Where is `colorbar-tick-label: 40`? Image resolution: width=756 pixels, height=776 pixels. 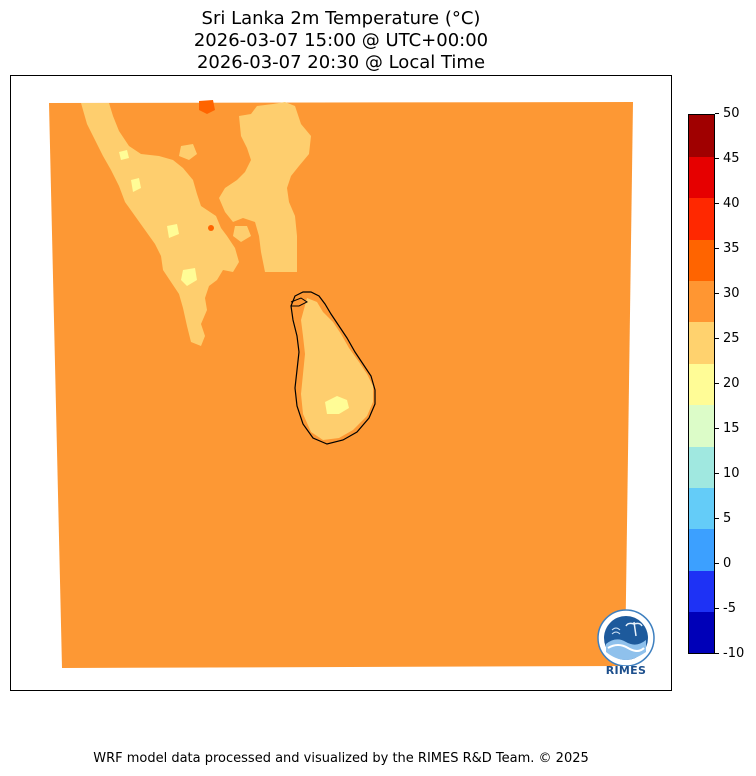 colorbar-tick-label: 40 is located at coordinates (735, 204).